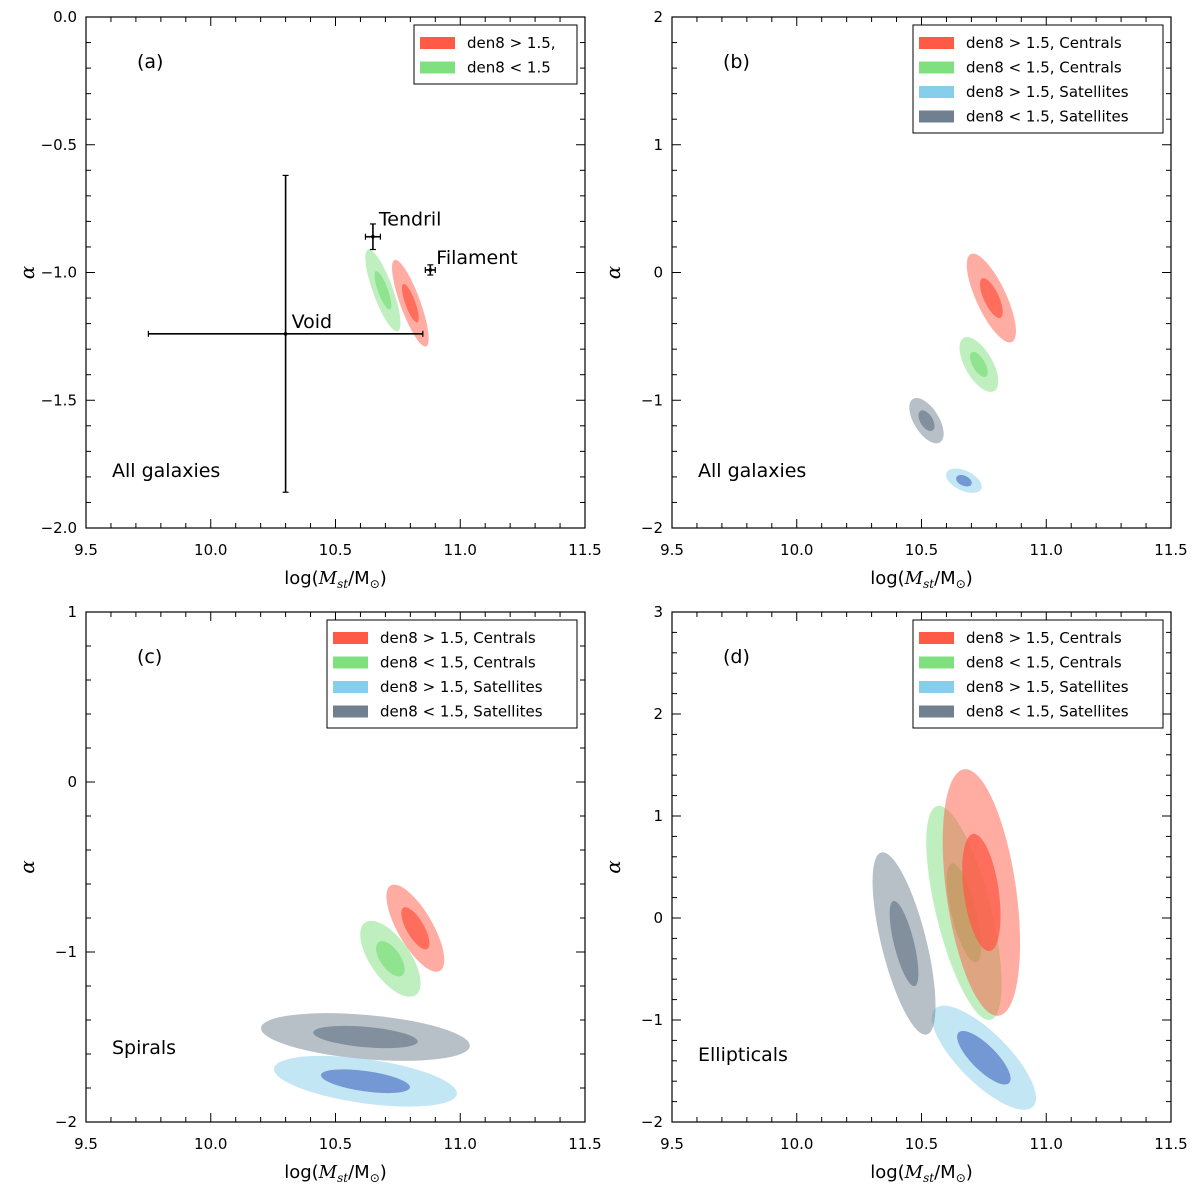 Image resolution: width=1200 pixels, height=1200 pixels. I want to click on plot-area, so click(954, 939).